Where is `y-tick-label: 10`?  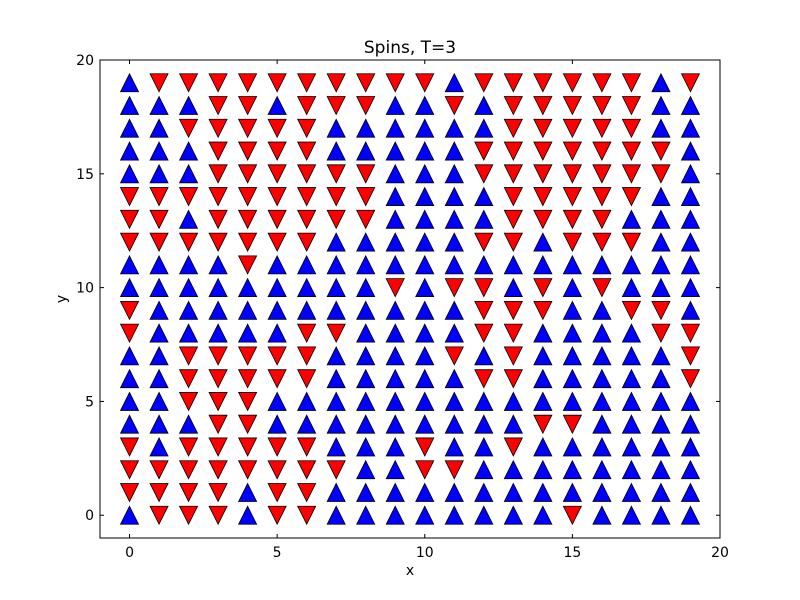
y-tick-label: 10 is located at coordinates (85, 289).